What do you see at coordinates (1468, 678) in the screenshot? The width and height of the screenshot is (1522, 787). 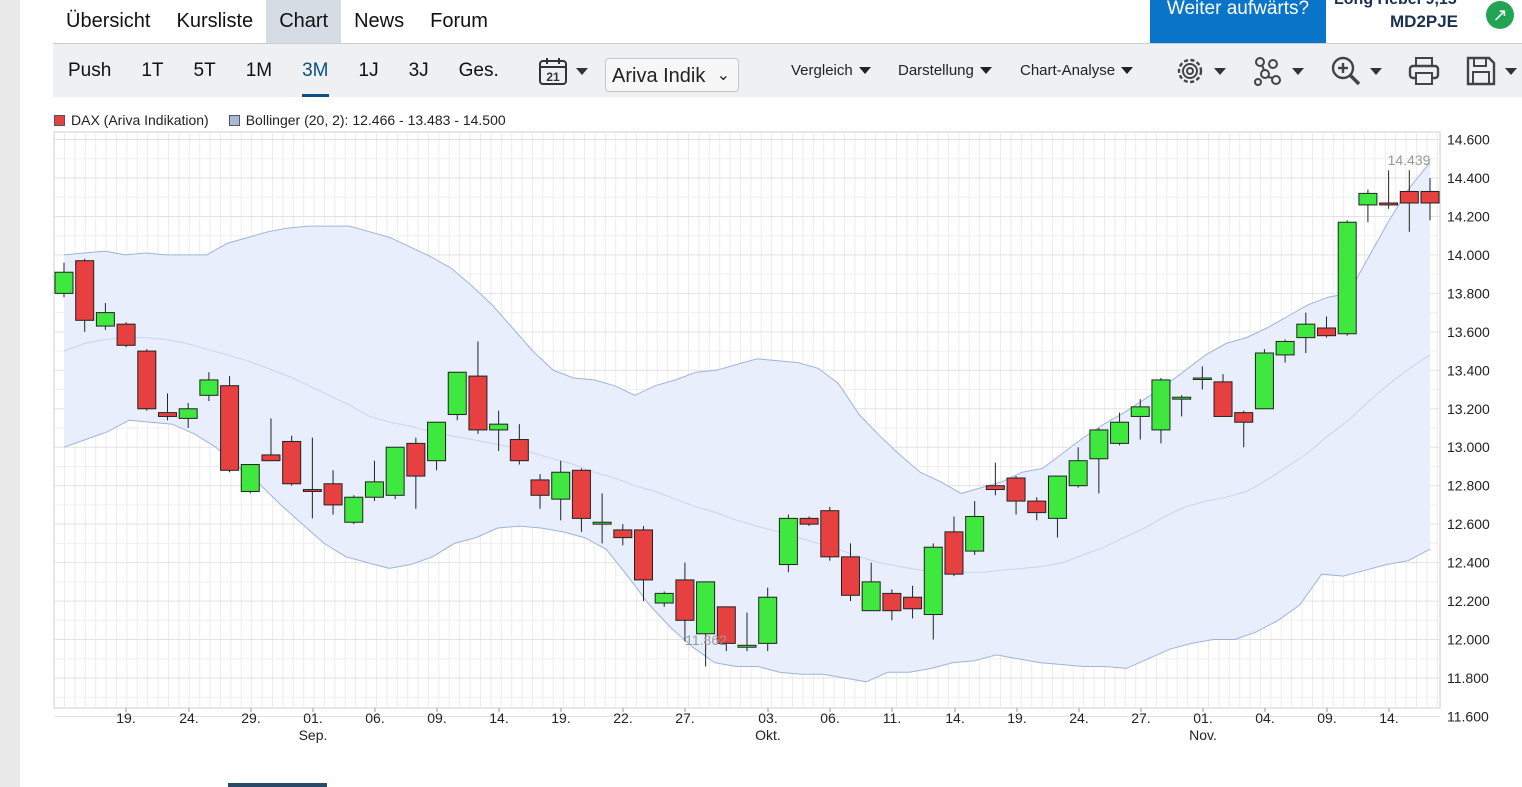 I see `y-tick-label: 11.800` at bounding box center [1468, 678].